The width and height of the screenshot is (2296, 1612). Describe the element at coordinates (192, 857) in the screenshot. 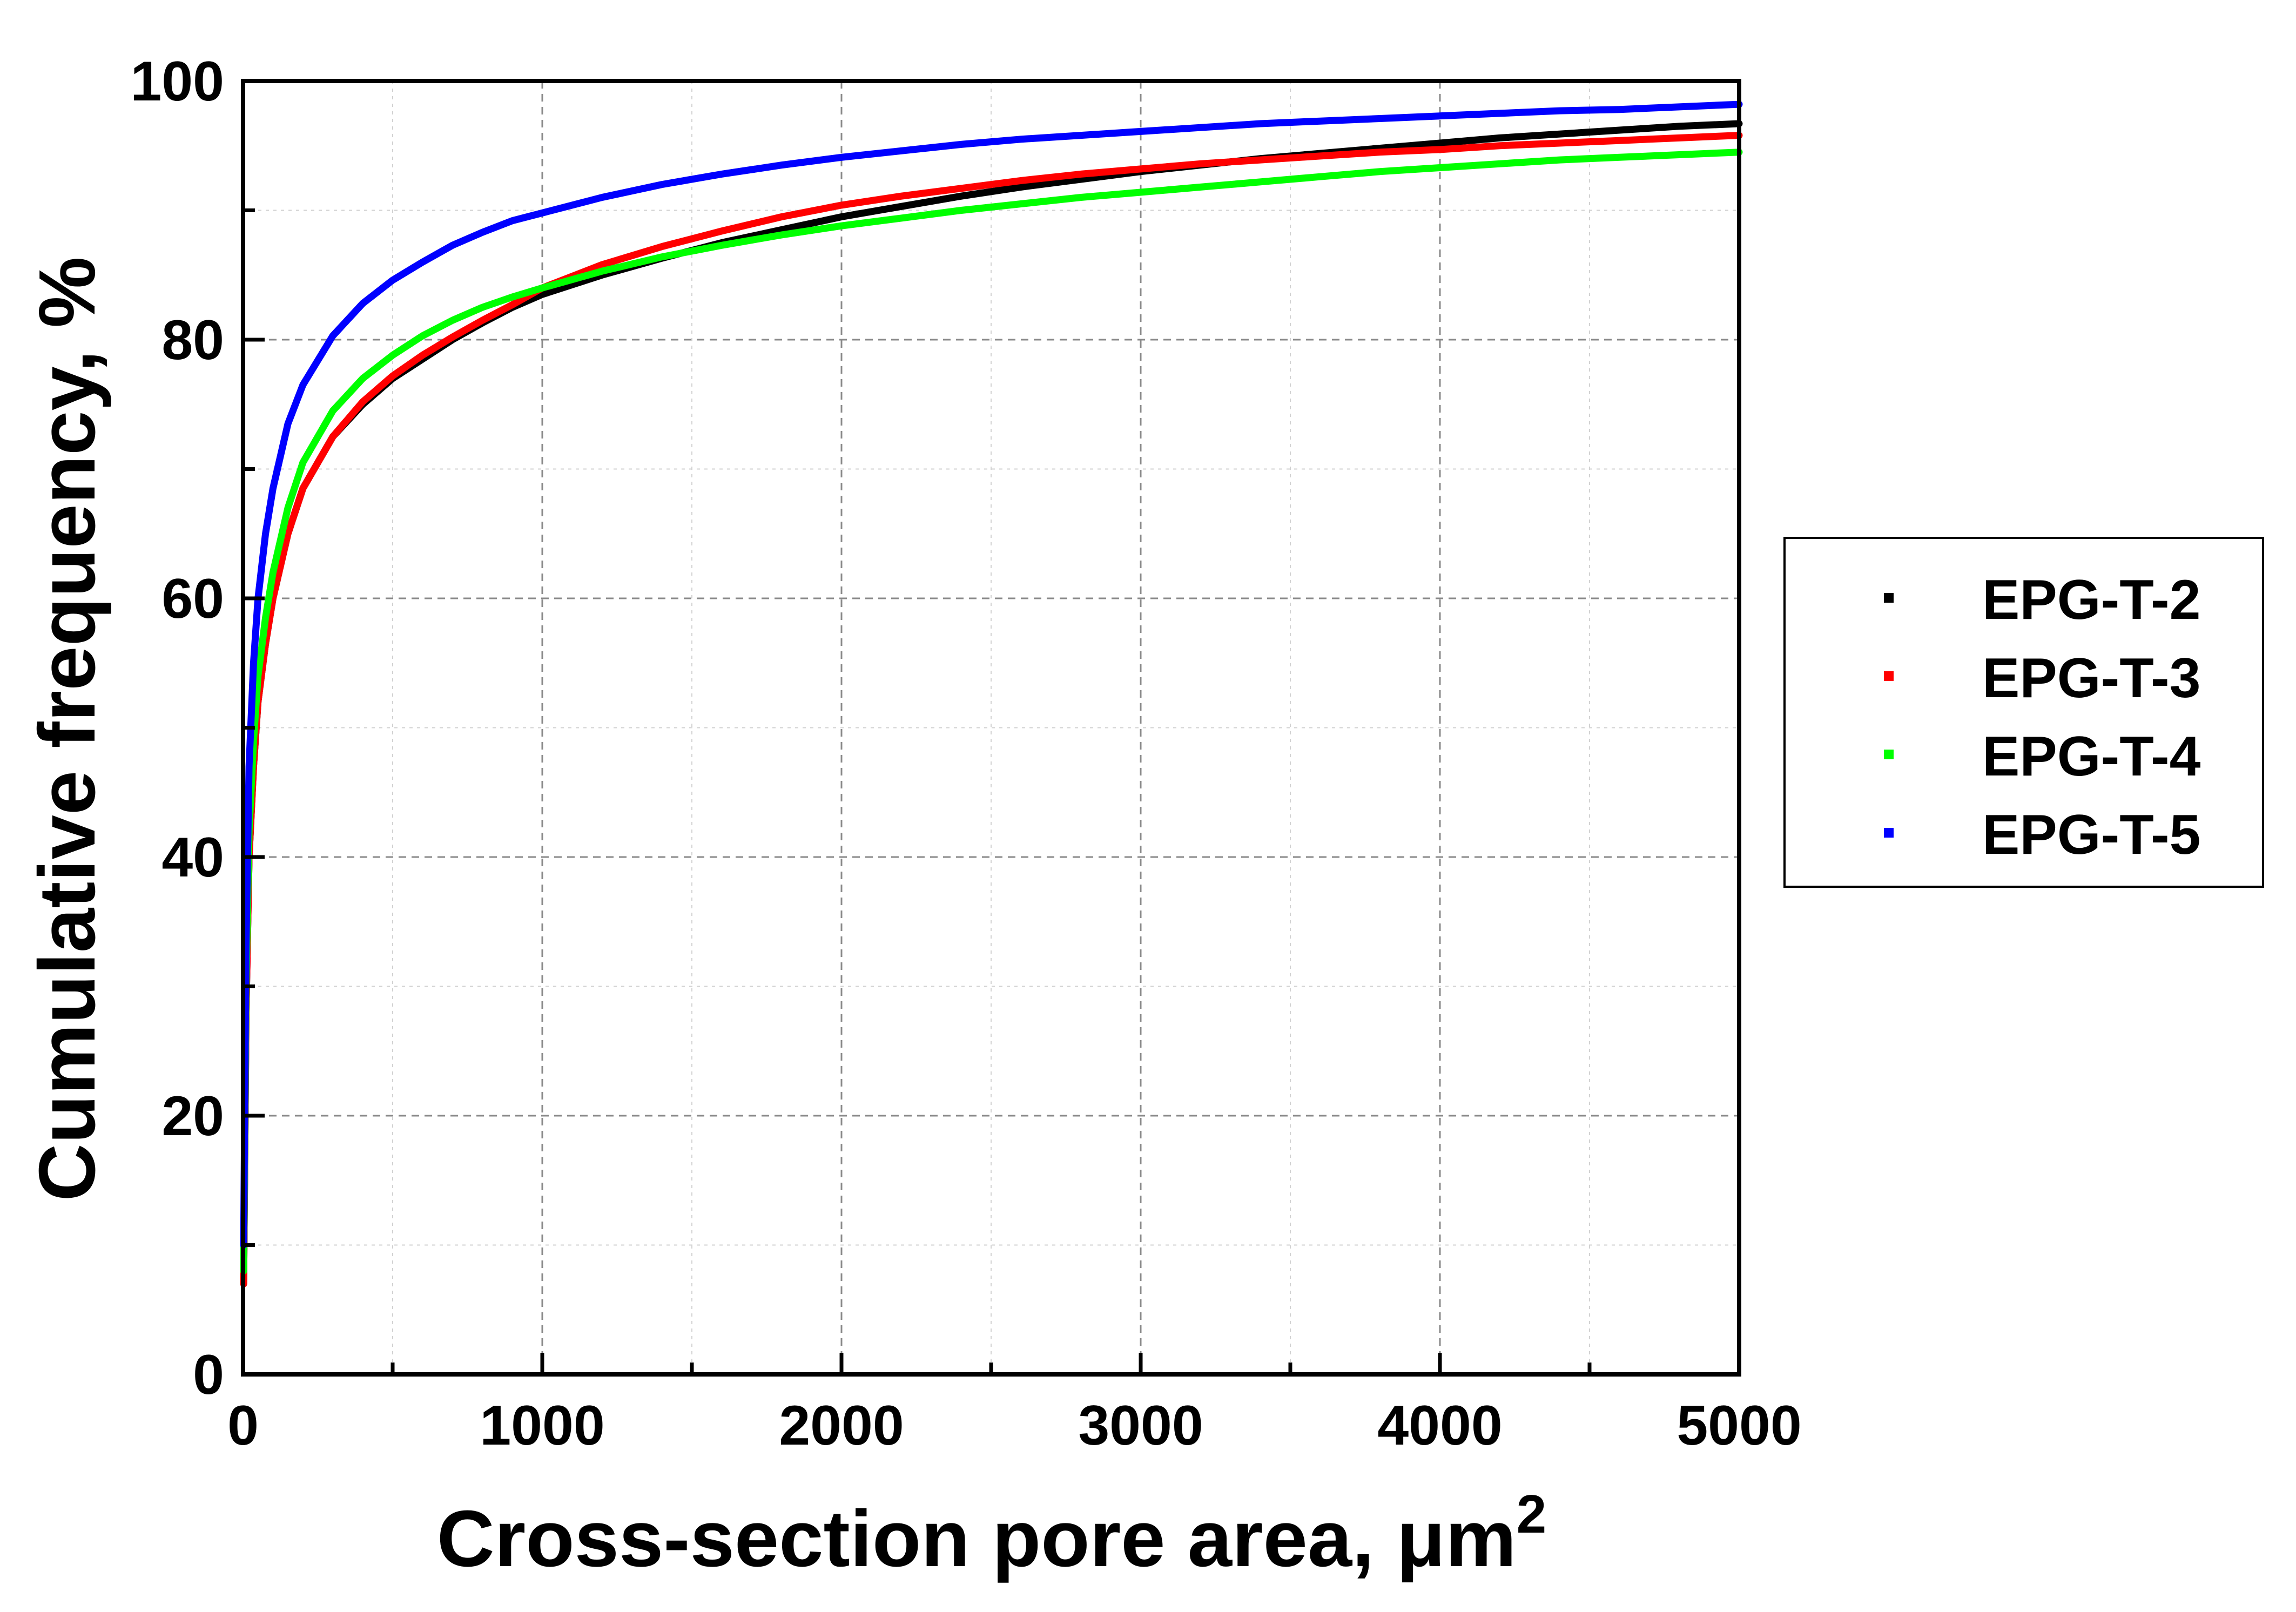

I see `y-tick-label: 40` at that location.